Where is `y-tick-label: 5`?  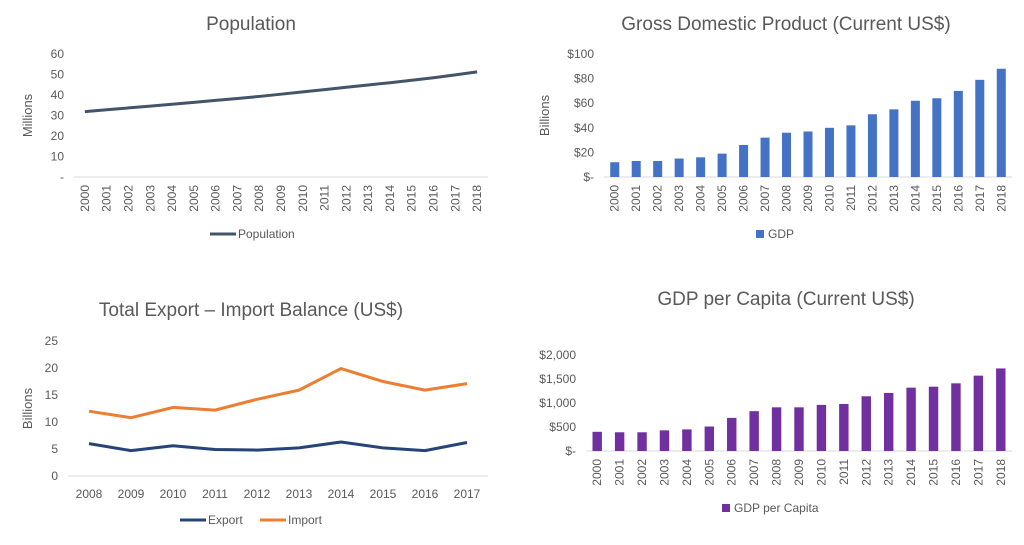
y-tick-label: 5 is located at coordinates (54, 449).